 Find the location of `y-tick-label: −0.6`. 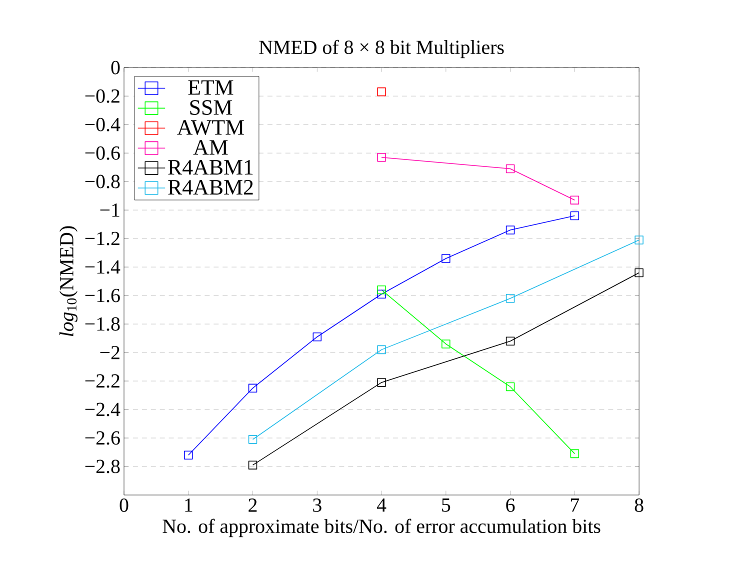

y-tick-label: −0.6 is located at coordinates (102, 153).